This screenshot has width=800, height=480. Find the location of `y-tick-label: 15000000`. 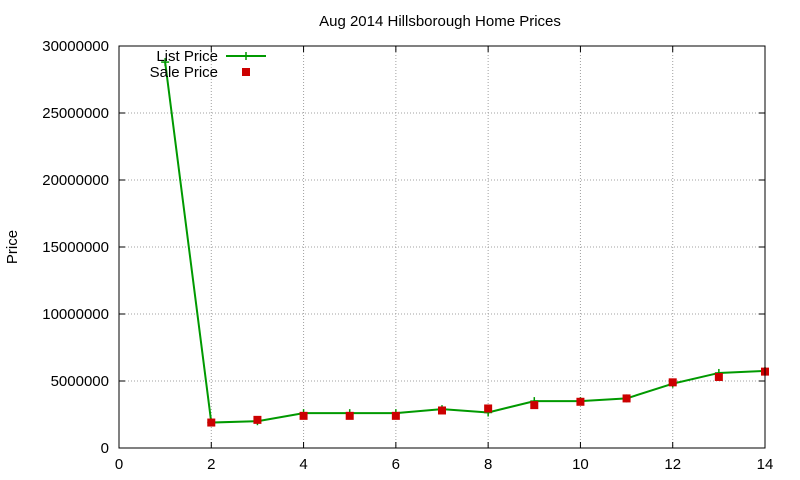

y-tick-label: 15000000 is located at coordinates (75, 247).